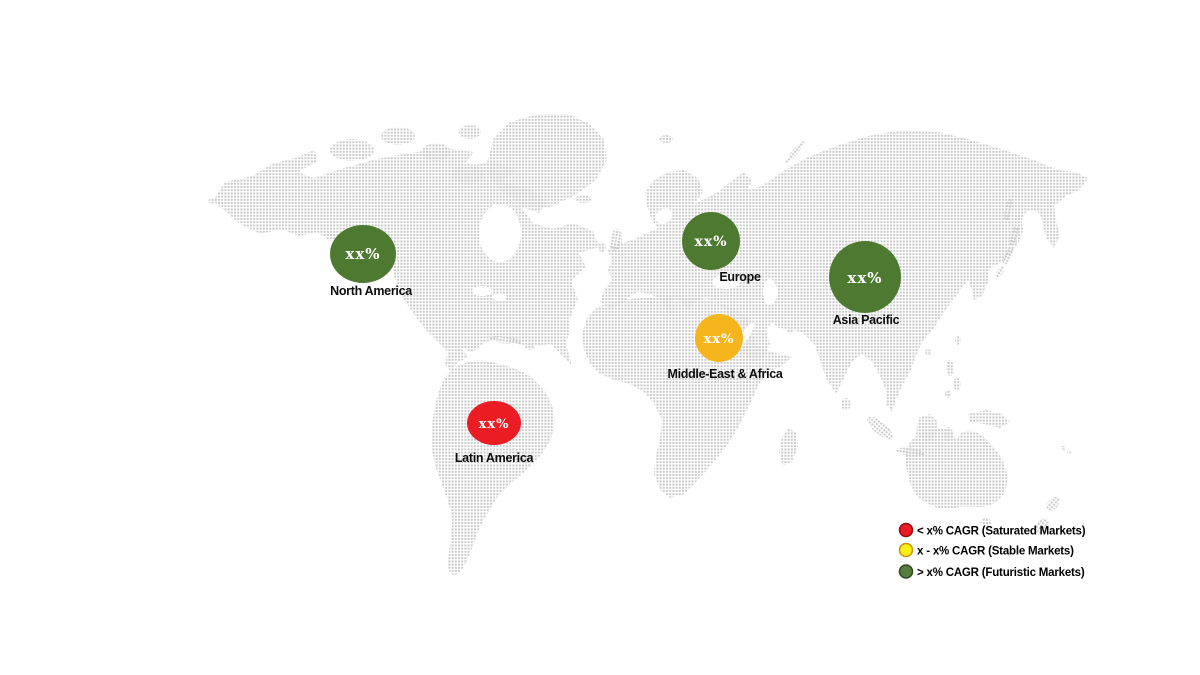  Describe the element at coordinates (1032, 222) in the screenshot. I see `sea-okhotsk` at that location.